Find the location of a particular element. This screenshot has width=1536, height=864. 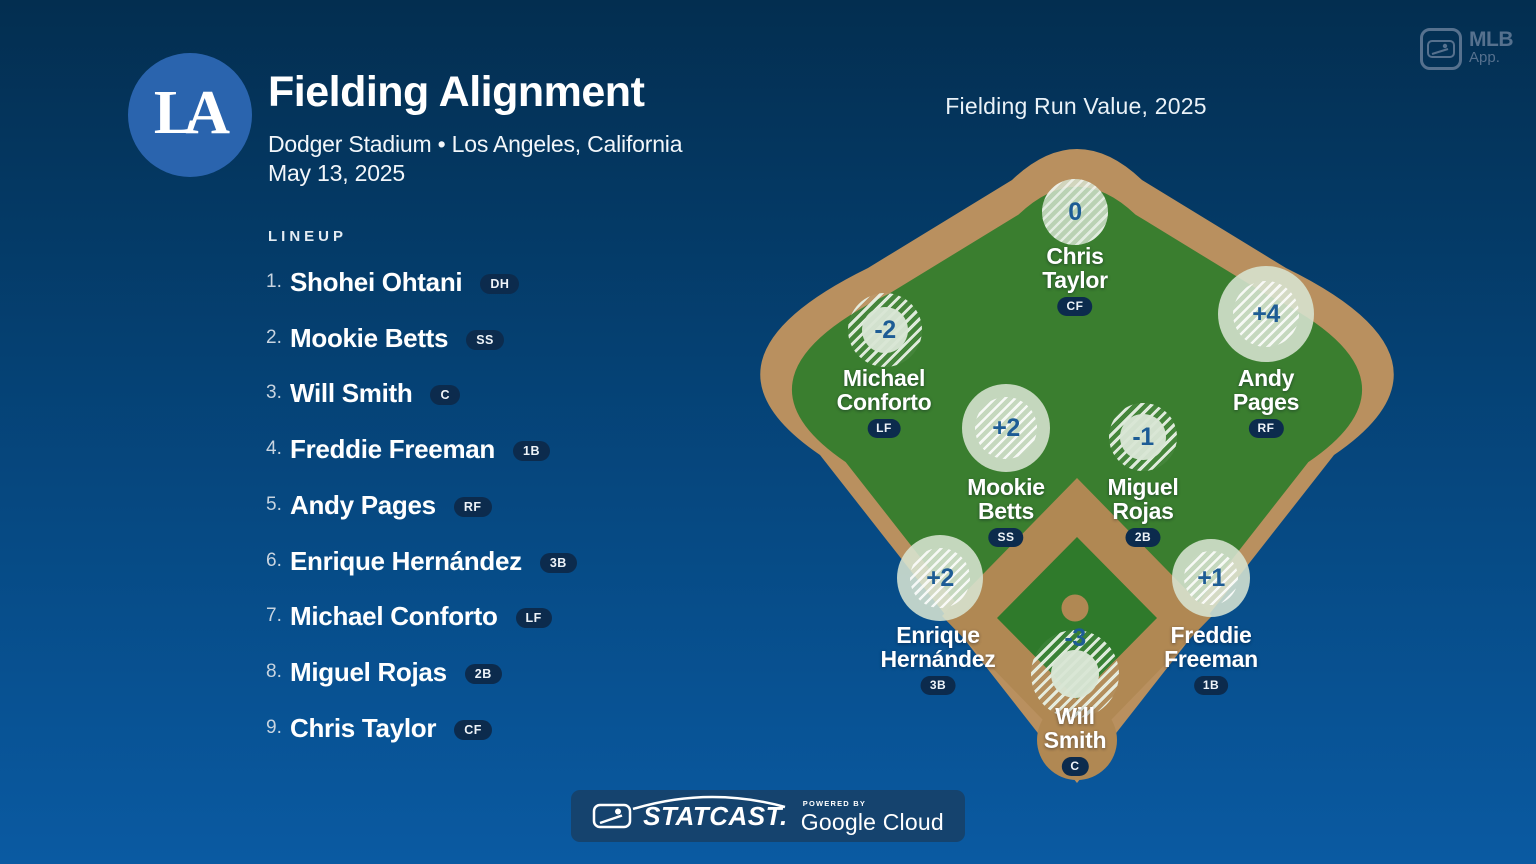

dodgers-logo-letters: LA is located at coordinates (191, 112).